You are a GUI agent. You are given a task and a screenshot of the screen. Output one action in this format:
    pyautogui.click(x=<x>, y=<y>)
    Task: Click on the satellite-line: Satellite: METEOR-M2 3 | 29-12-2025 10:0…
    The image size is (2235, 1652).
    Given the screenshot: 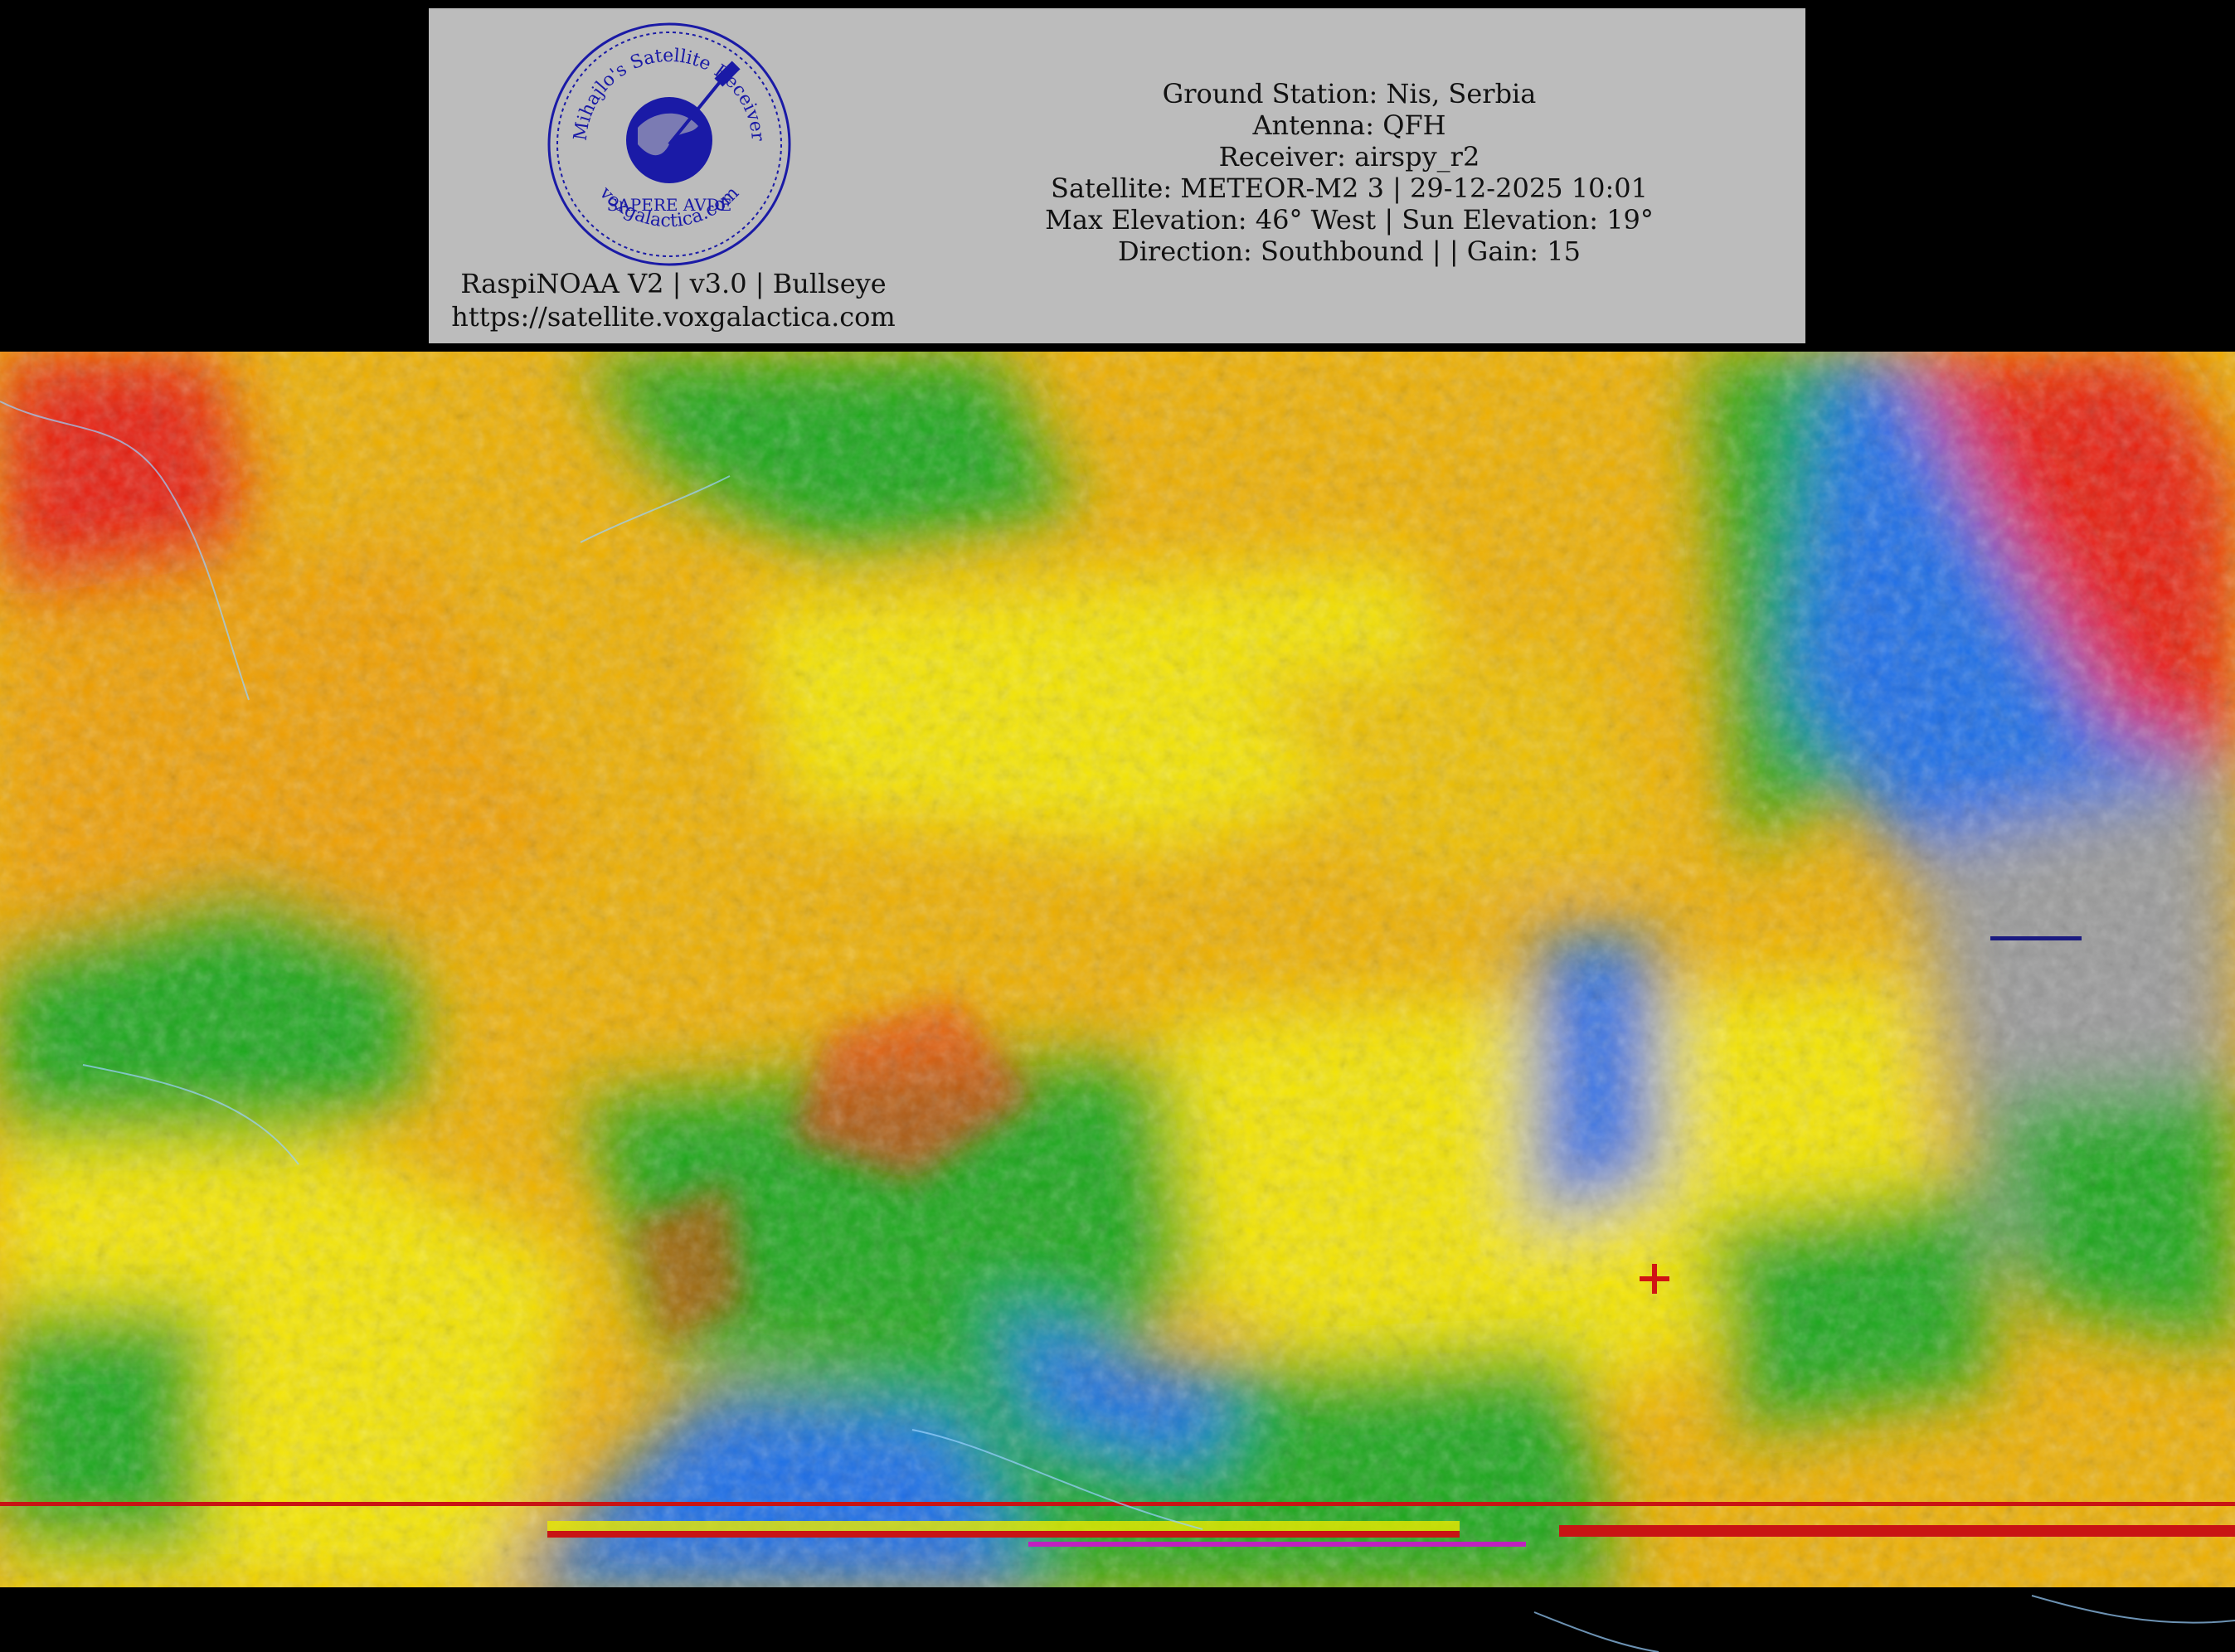 What is the action you would take?
    pyautogui.click(x=1349, y=188)
    